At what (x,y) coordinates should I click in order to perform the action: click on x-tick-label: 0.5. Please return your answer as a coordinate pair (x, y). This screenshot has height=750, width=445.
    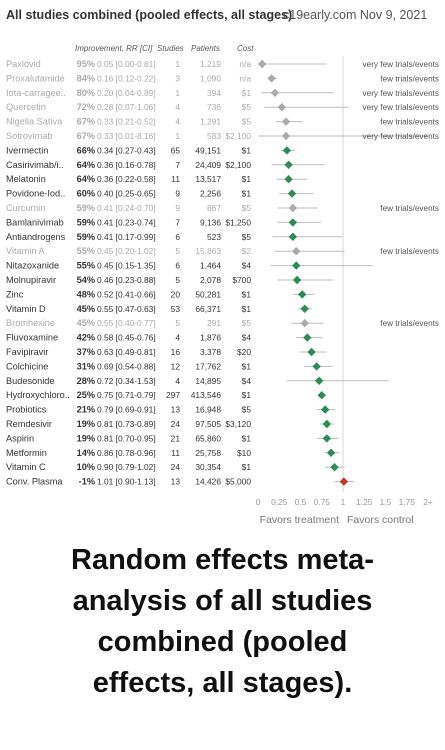
    Looking at the image, I should click on (301, 502).